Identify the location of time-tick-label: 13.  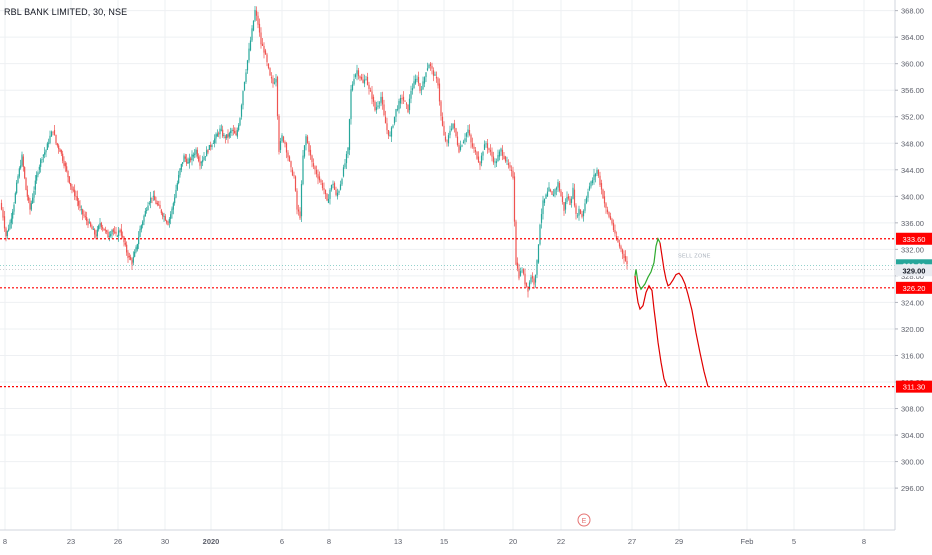
(398, 541).